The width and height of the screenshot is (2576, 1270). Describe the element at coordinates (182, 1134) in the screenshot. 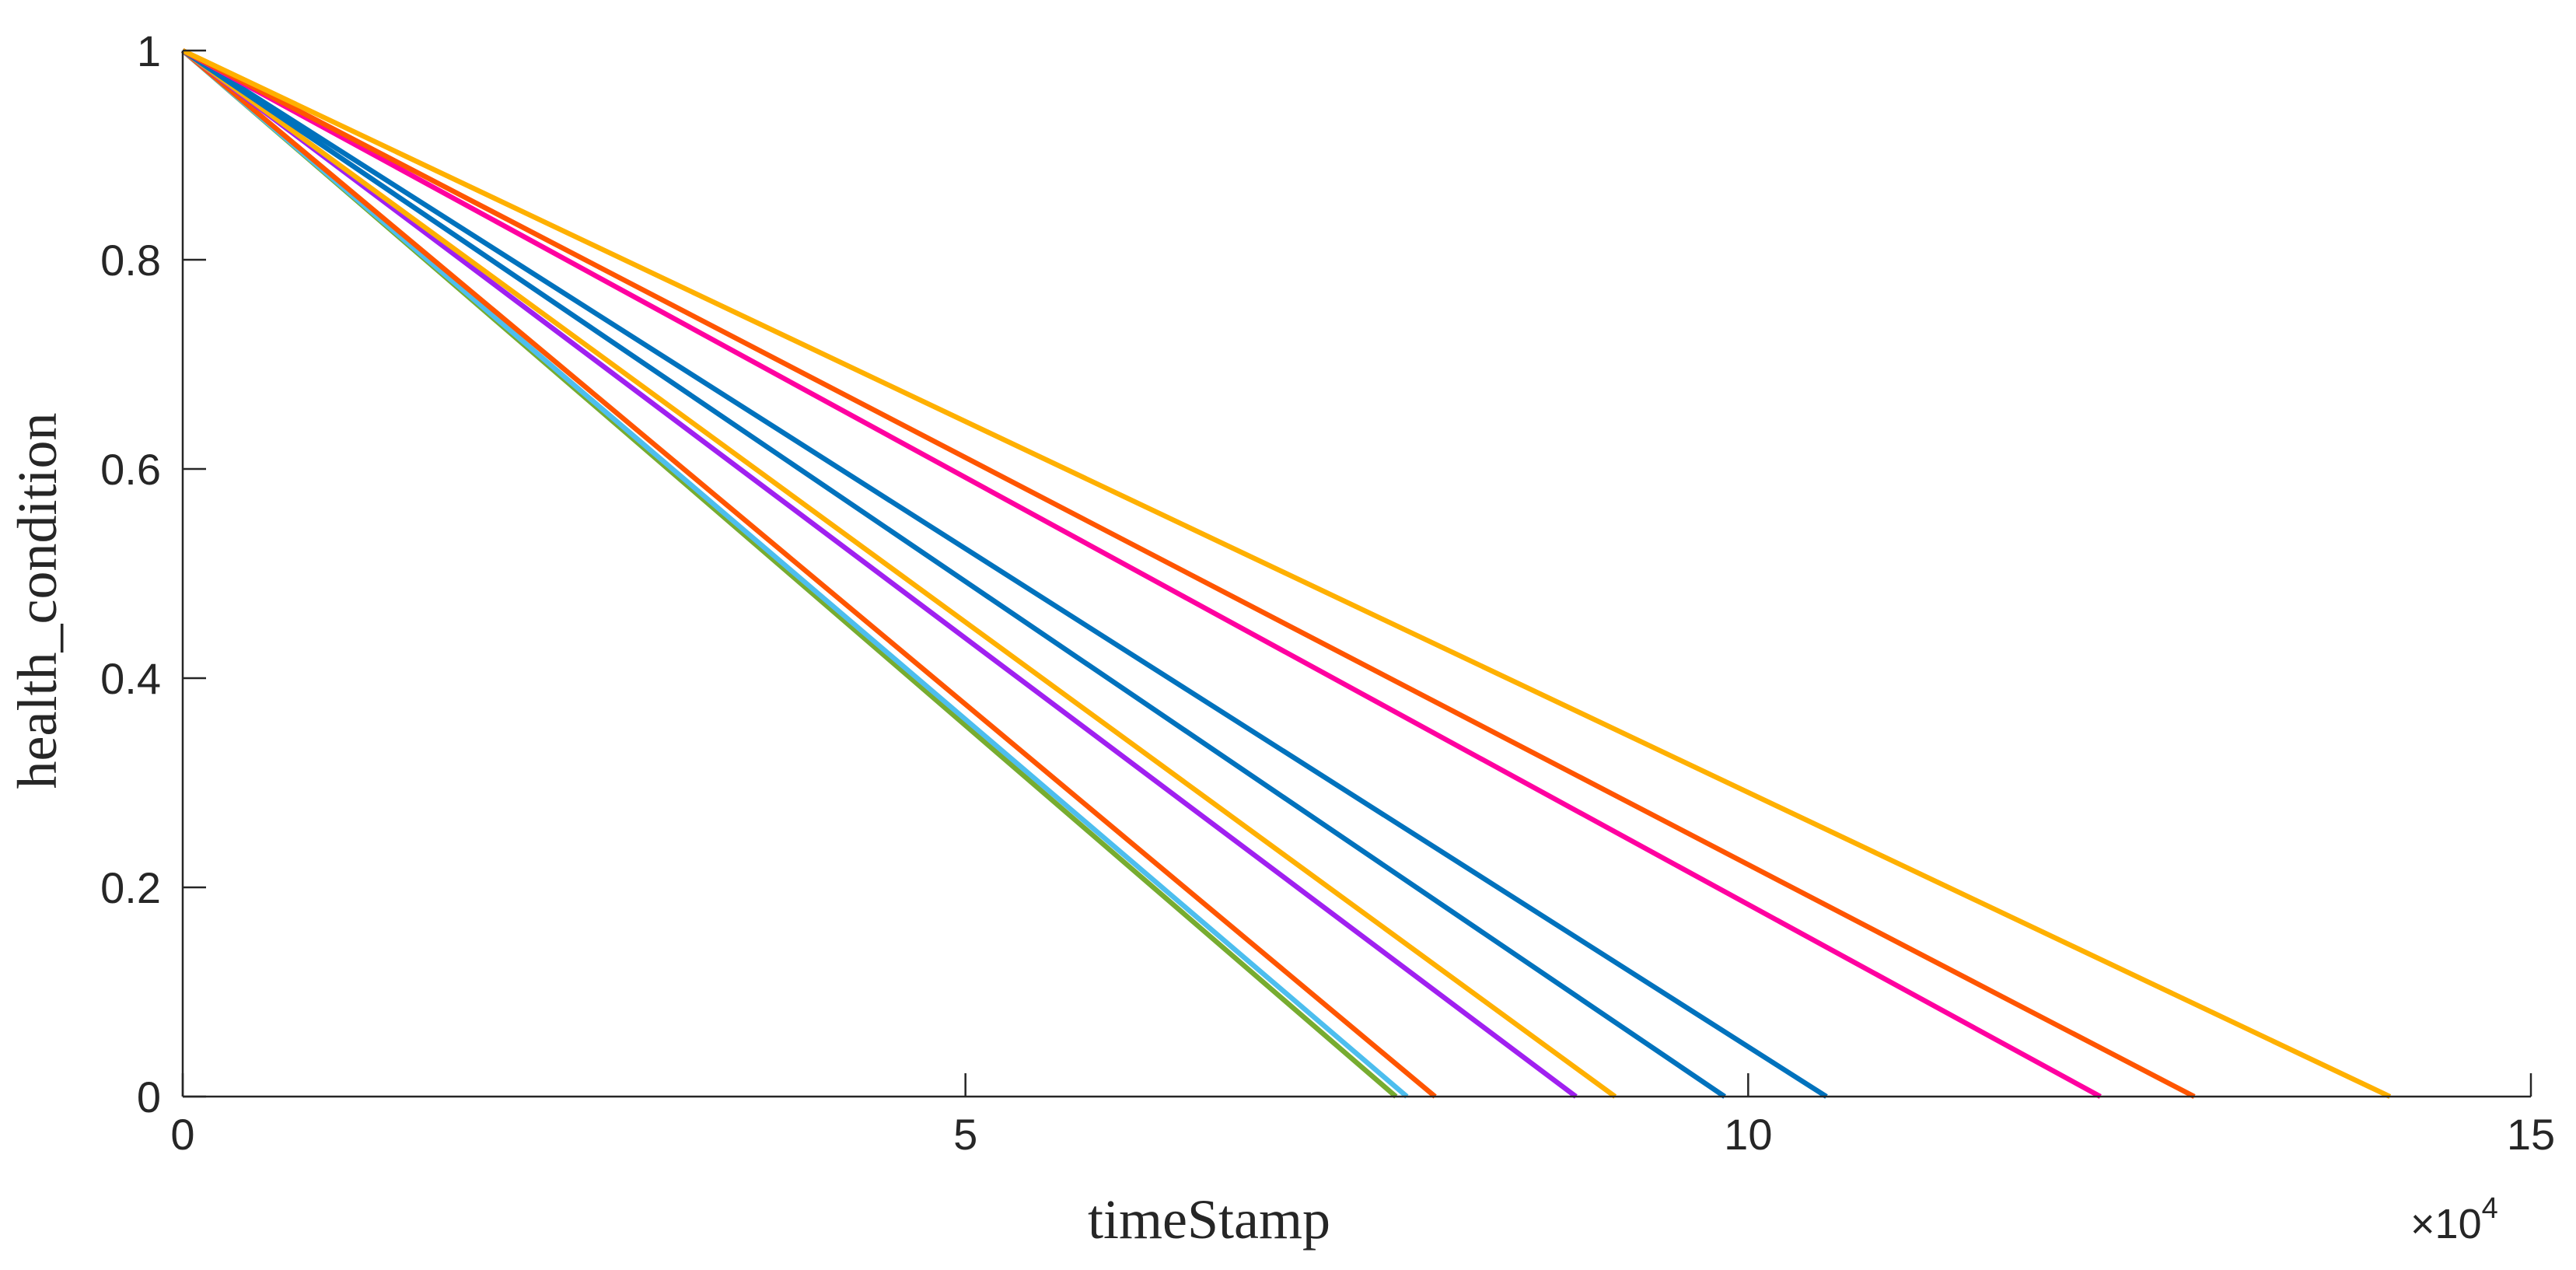

I see `x-tick-label: 0` at that location.